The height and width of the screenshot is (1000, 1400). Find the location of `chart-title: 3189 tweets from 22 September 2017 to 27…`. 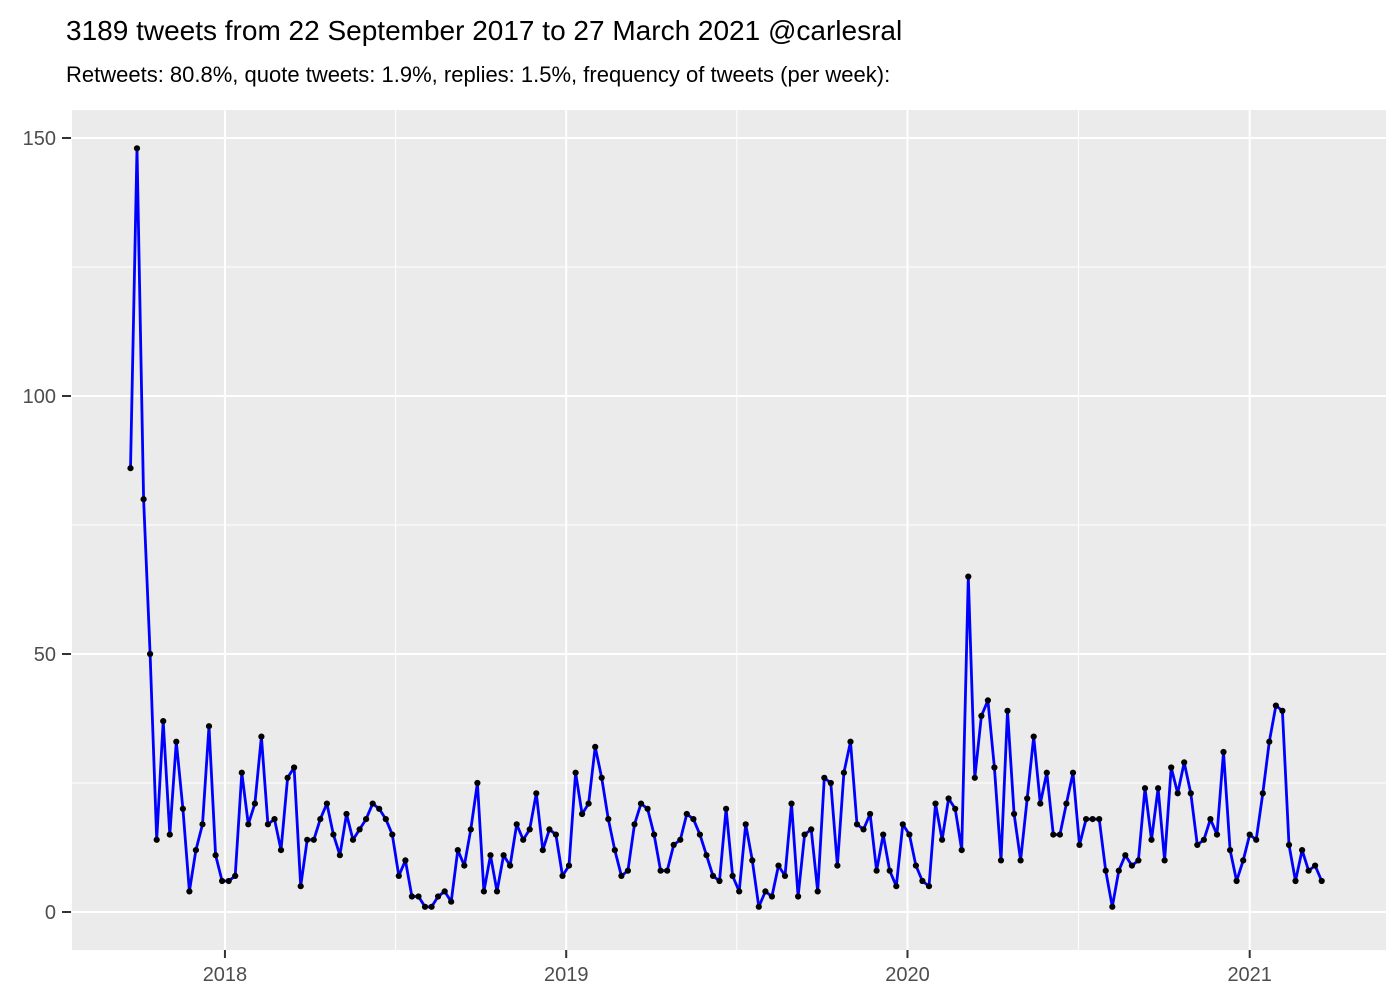

chart-title: 3189 tweets from 22 September 2017 to 27… is located at coordinates (484, 30).